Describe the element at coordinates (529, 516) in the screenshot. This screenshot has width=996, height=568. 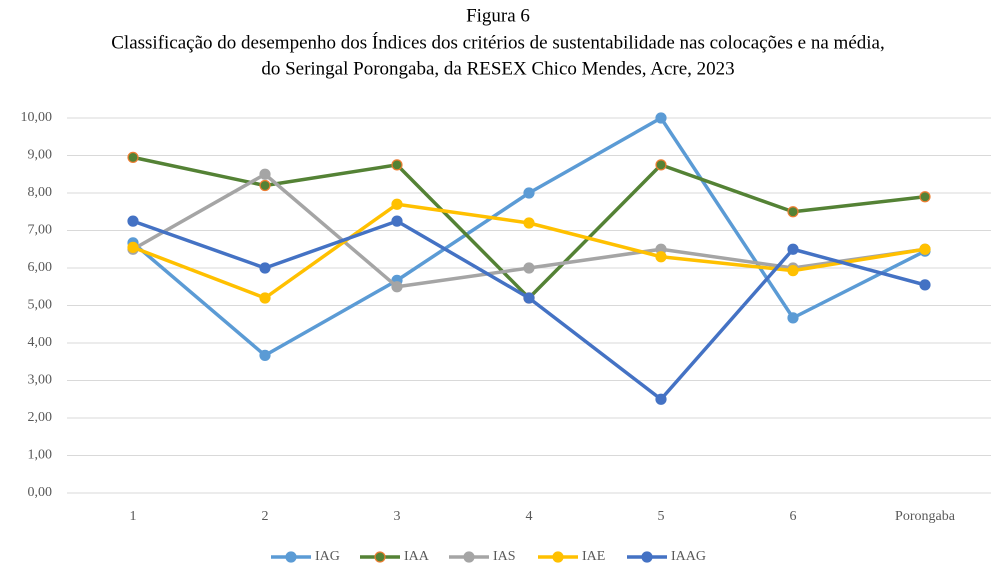
I see `x-tick-label: 4` at that location.